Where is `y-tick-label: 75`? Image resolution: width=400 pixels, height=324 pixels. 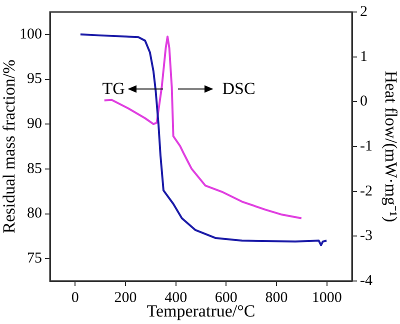
y-tick-label: 75 is located at coordinates (34, 258).